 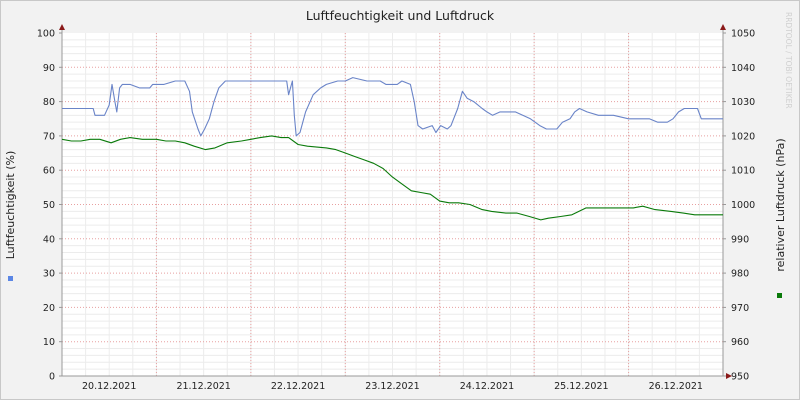 What do you see at coordinates (743, 68) in the screenshot?
I see `right-tick-label: 1040` at bounding box center [743, 68].